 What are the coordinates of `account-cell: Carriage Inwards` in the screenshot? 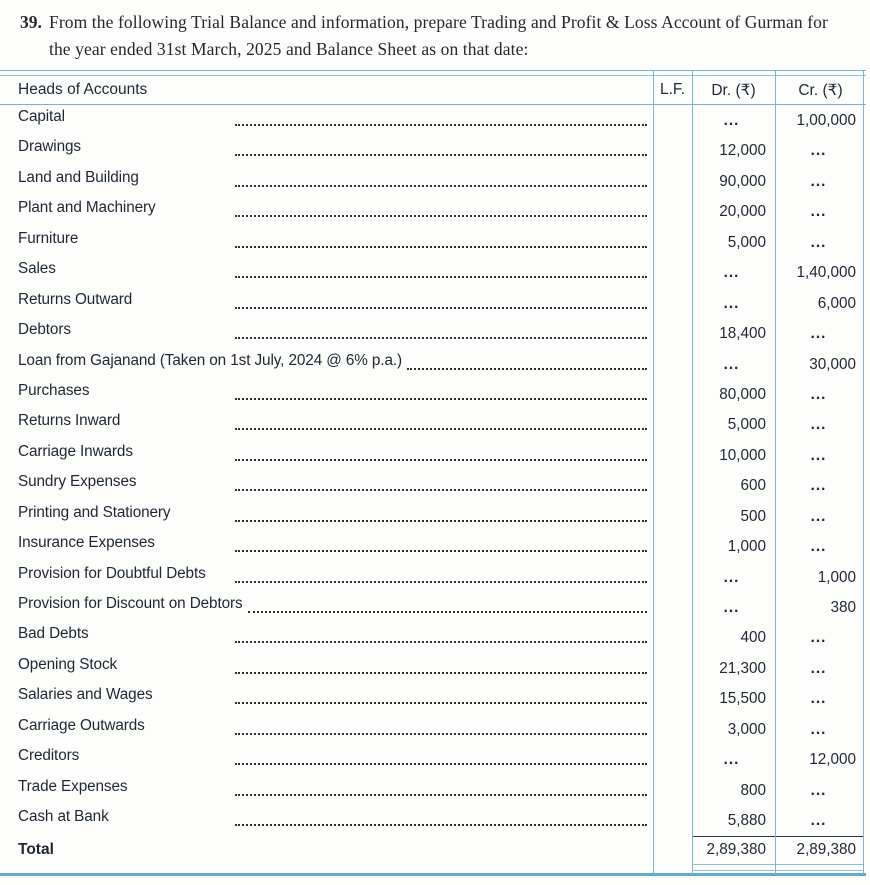 It's located at (326, 455).